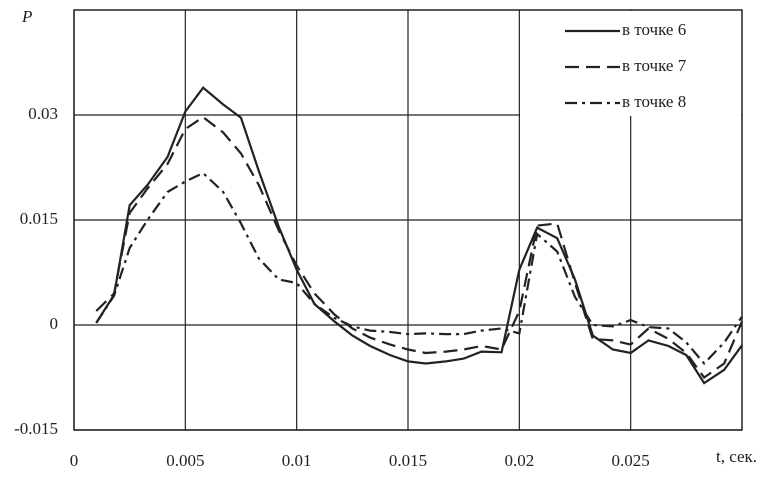 Image resolution: width=772 pixels, height=490 pixels. Describe the element at coordinates (654, 29) in the screenshot. I see `legend-label: в точке 6` at that location.